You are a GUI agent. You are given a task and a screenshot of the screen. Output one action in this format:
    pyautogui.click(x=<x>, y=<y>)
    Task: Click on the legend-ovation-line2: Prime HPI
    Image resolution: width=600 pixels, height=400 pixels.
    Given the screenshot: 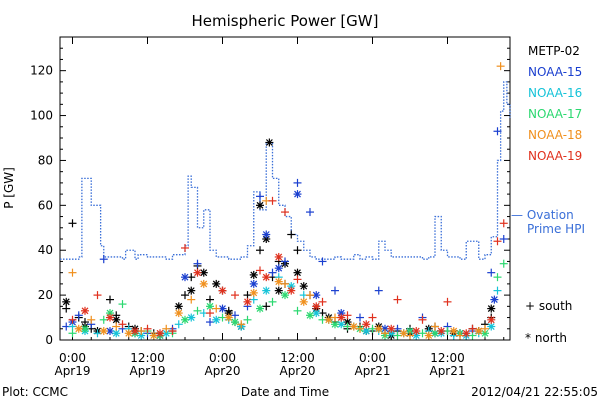 What is the action you would take?
    pyautogui.click(x=556, y=229)
    